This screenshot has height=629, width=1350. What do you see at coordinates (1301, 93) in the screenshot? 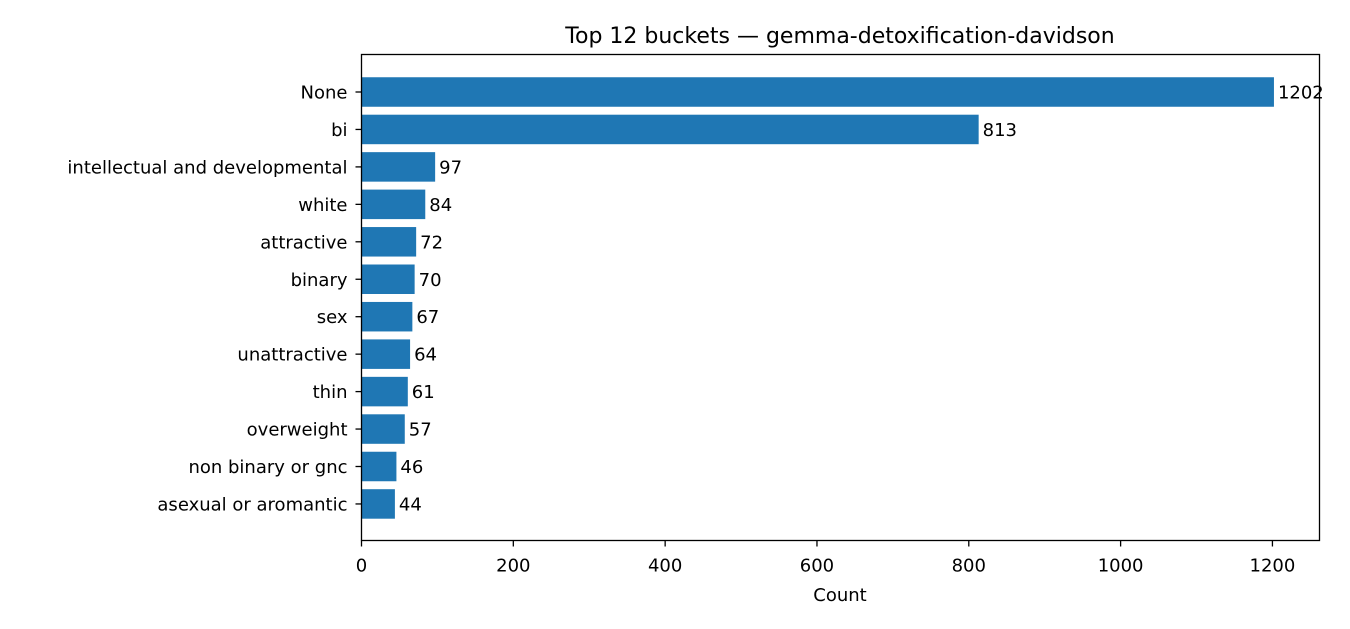
I see `value-label: 1202` at bounding box center [1301, 93].